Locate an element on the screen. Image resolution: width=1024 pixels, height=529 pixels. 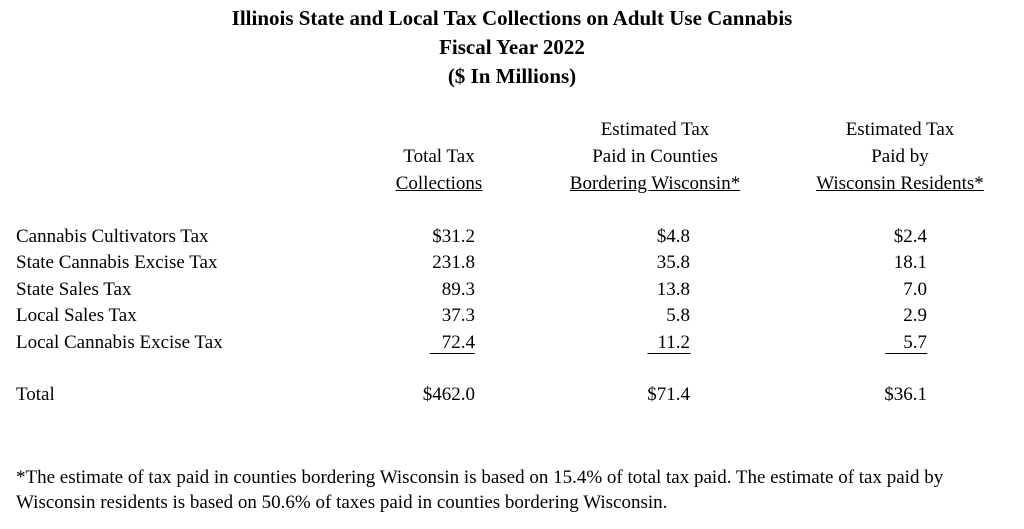
row-label: State Cannabis Excise Tax is located at coordinates (117, 262).